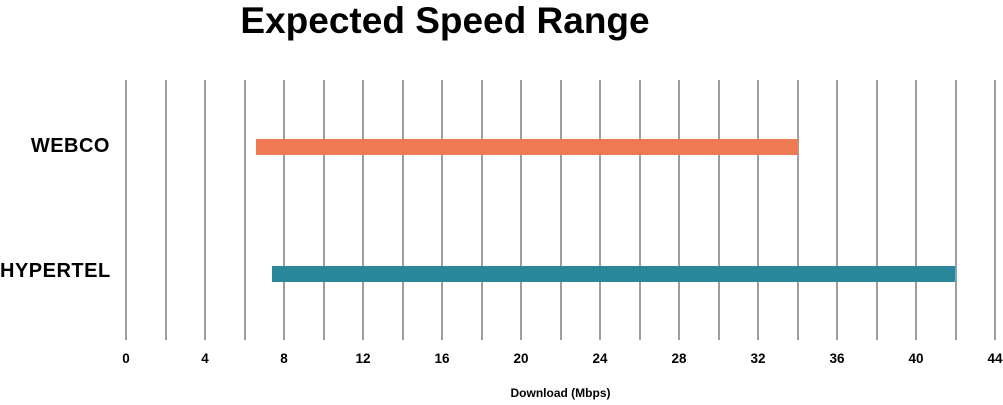 The image size is (1003, 405). Describe the element at coordinates (126, 358) in the screenshot. I see `x-tick-label: 0` at that location.